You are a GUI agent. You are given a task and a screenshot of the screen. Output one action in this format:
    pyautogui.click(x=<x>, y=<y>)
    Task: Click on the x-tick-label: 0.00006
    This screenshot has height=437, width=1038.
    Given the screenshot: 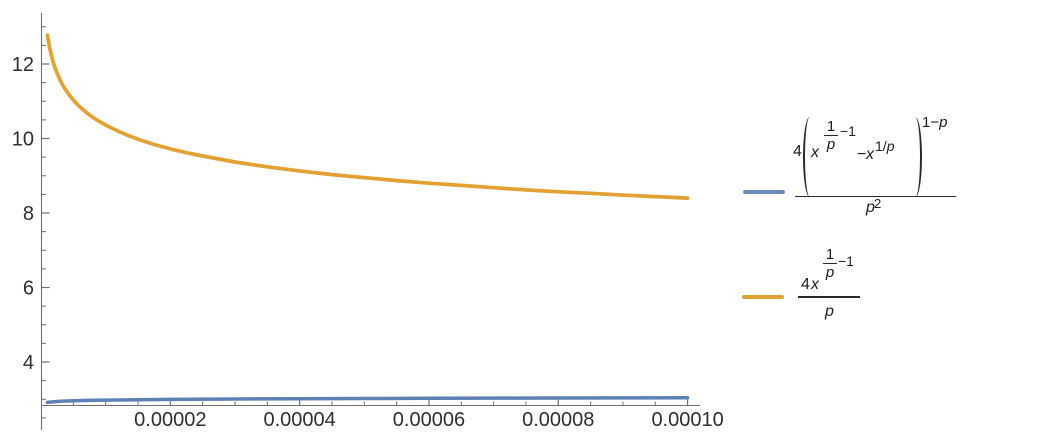 What is the action you would take?
    pyautogui.click(x=429, y=420)
    